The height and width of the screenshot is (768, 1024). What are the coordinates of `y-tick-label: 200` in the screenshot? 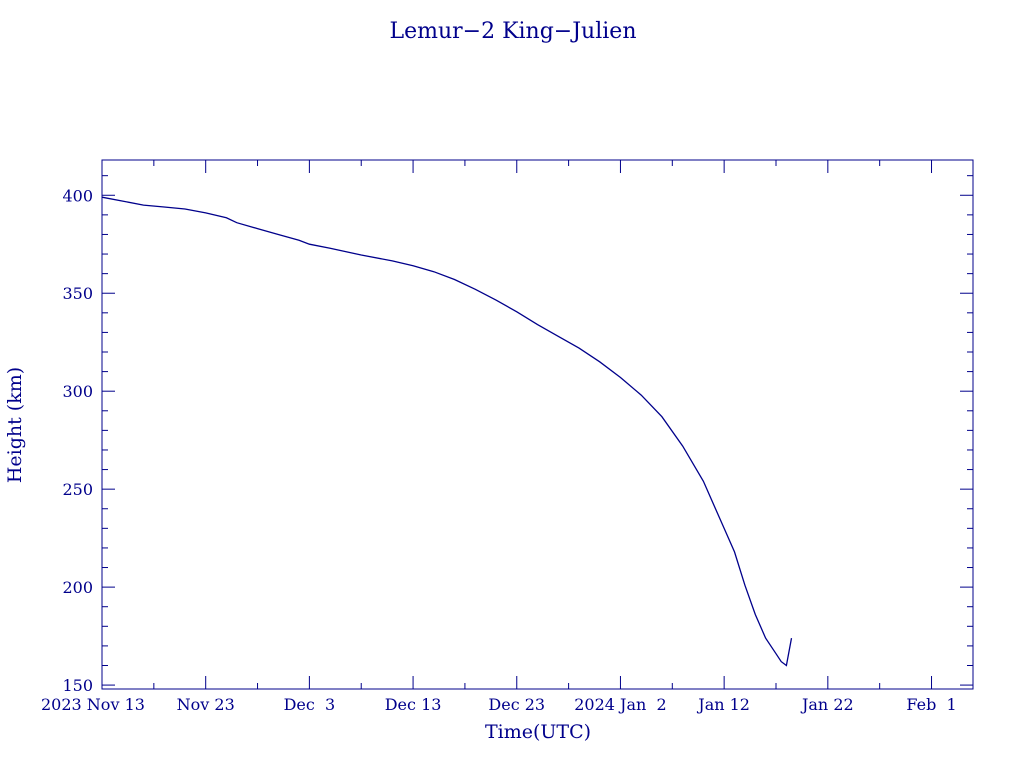 It's located at (77, 587).